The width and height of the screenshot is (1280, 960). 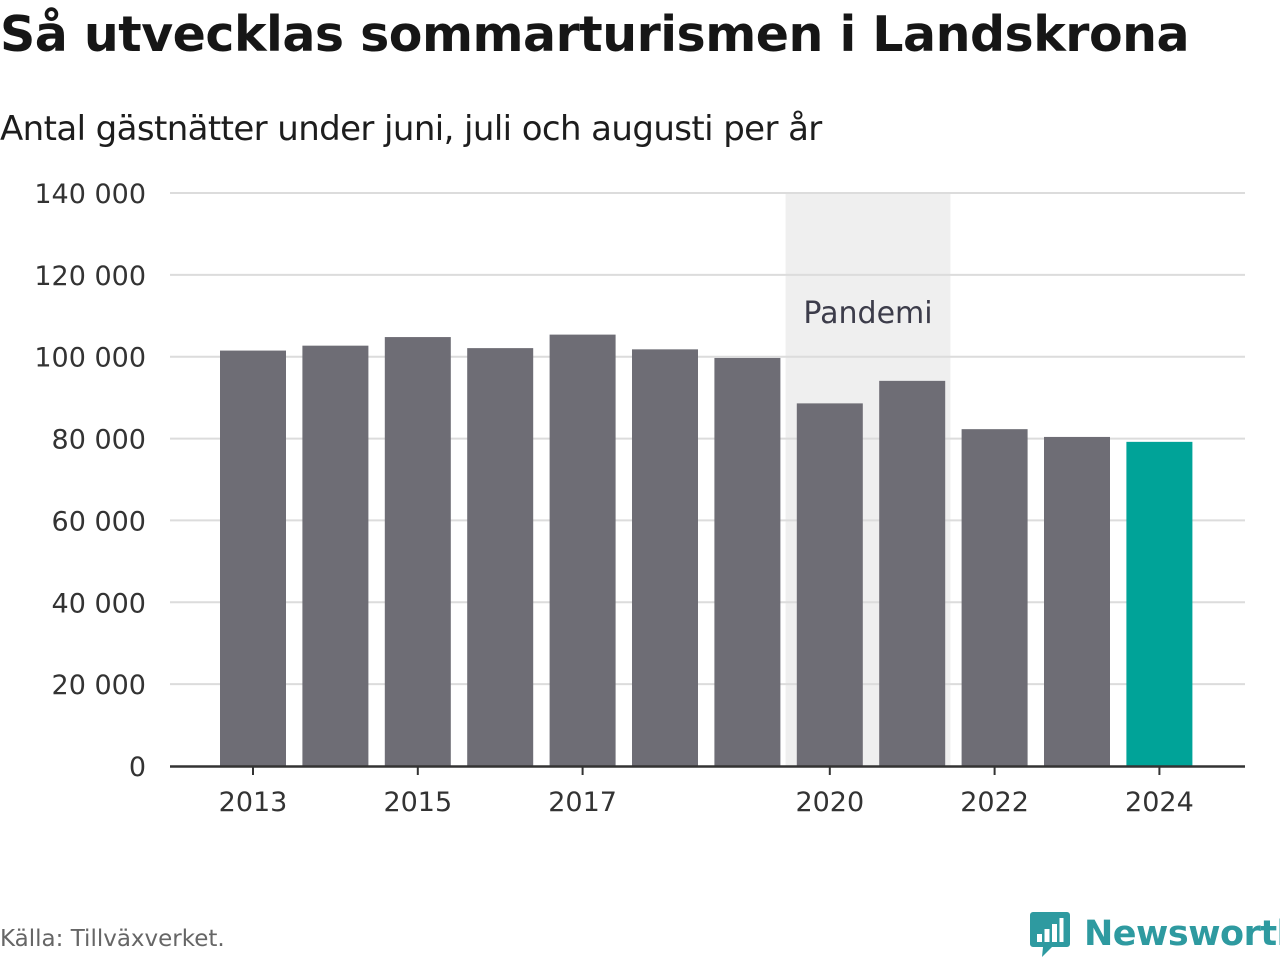 I want to click on x-tick-label: 2015, so click(x=417, y=802).